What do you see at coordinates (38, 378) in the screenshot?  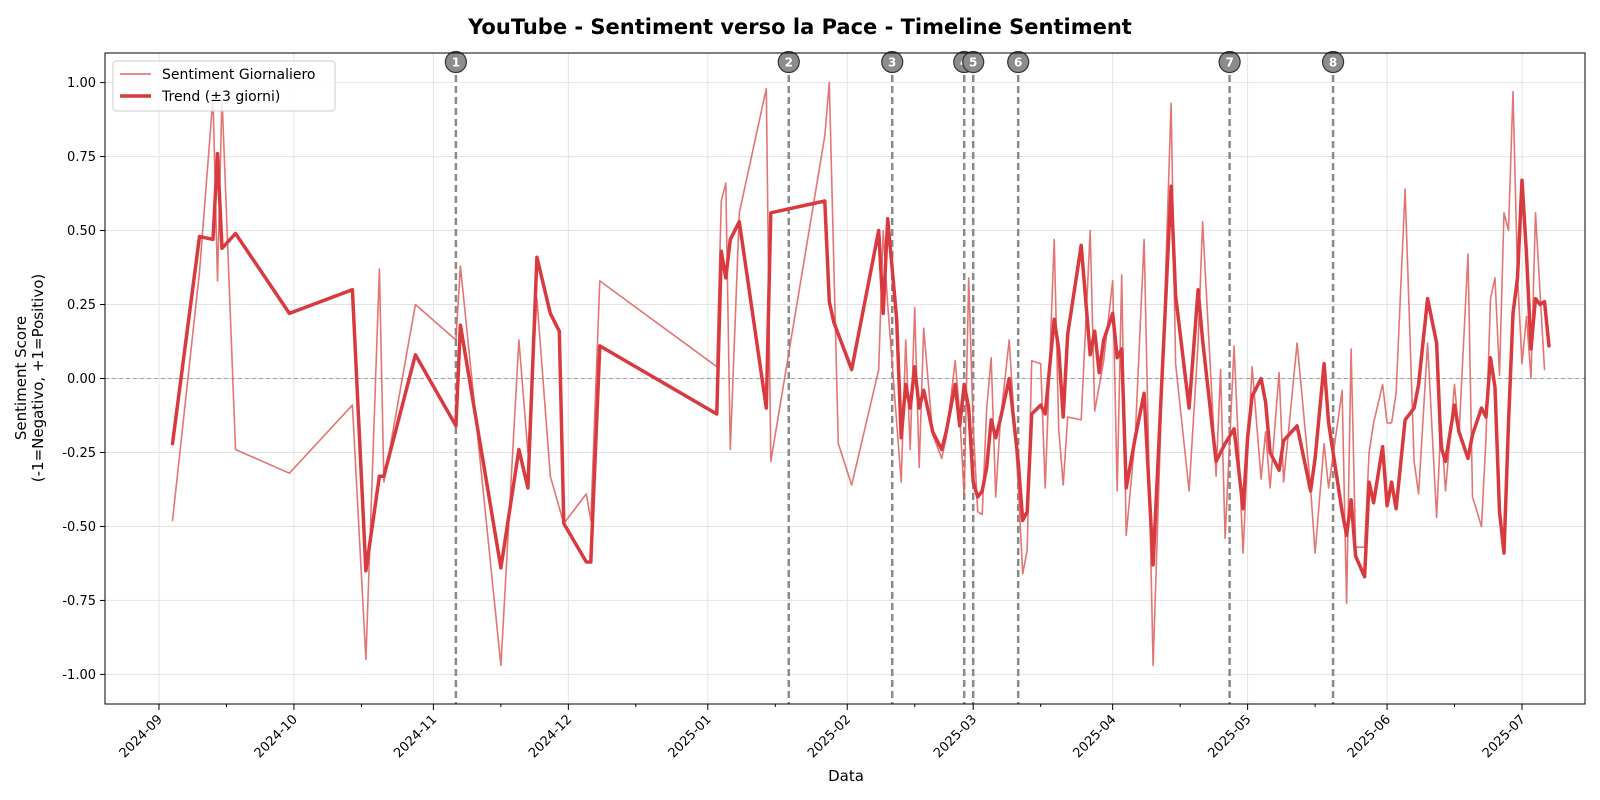 I see `y-axis-label-line2: (-1=Negativo, +1=Positivo)` at bounding box center [38, 378].